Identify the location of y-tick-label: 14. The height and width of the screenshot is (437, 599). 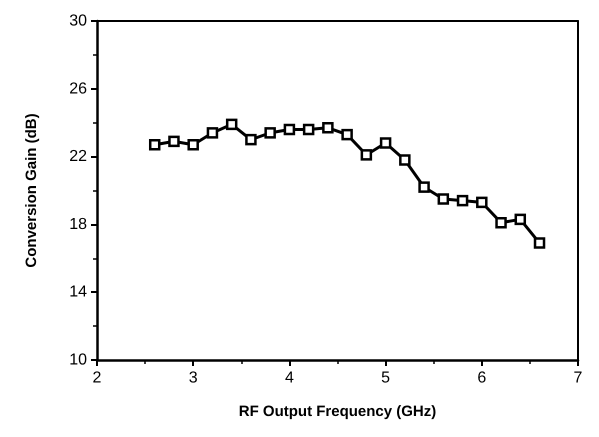
(78, 292).